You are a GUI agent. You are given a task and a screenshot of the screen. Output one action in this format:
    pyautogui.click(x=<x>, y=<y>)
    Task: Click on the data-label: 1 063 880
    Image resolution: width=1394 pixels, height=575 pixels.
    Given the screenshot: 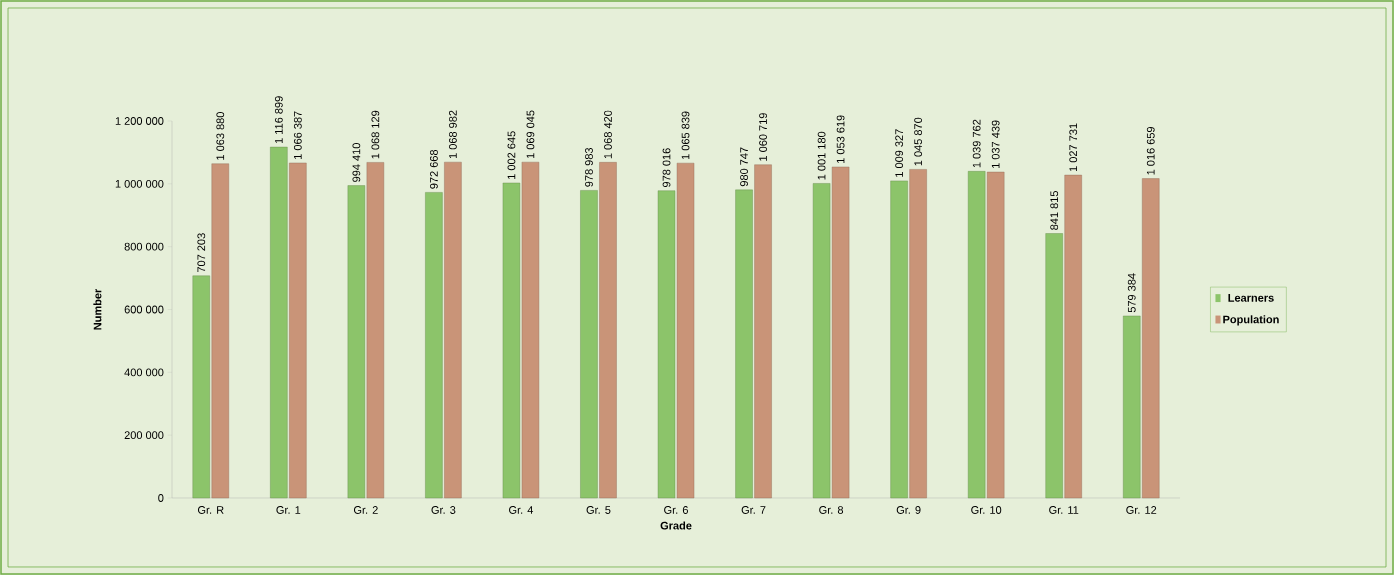 What is the action you would take?
    pyautogui.click(x=220, y=136)
    